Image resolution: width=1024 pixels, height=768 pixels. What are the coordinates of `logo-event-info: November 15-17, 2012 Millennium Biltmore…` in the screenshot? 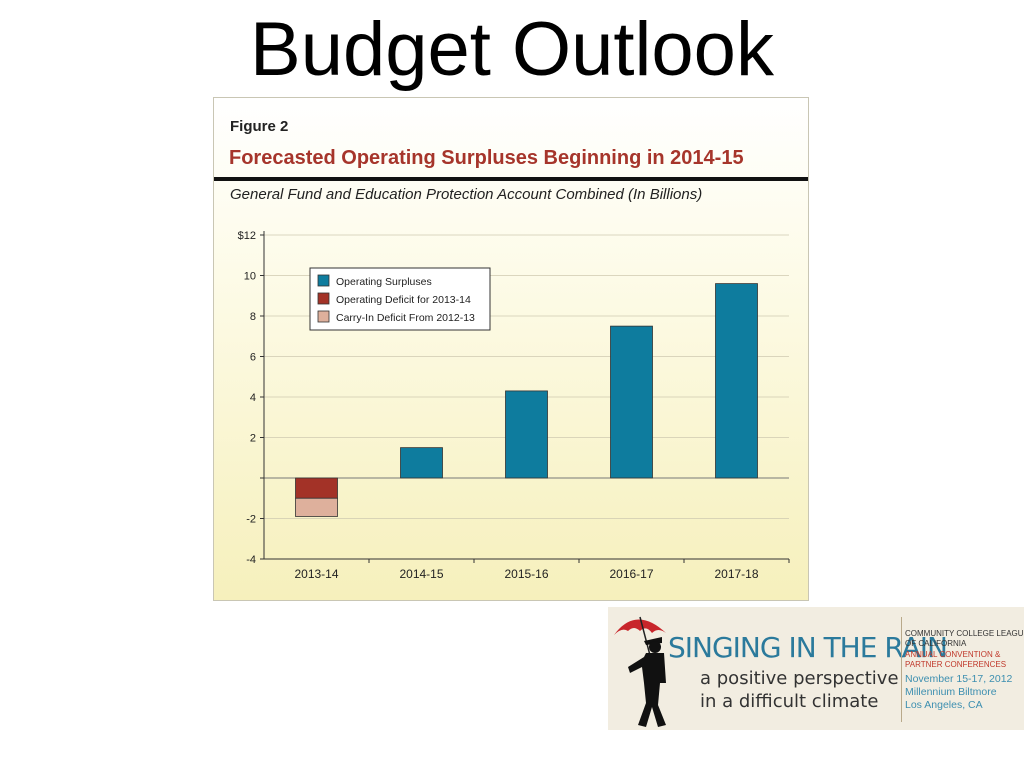 It's located at (958, 692).